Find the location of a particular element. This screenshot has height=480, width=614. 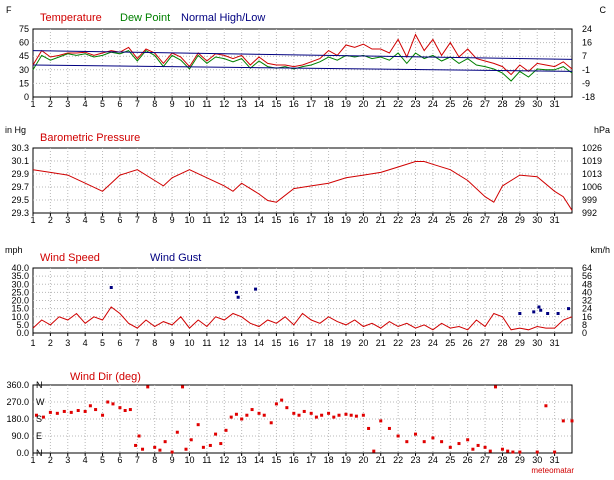

x-tick-label: 15 is located at coordinates (276, 343).